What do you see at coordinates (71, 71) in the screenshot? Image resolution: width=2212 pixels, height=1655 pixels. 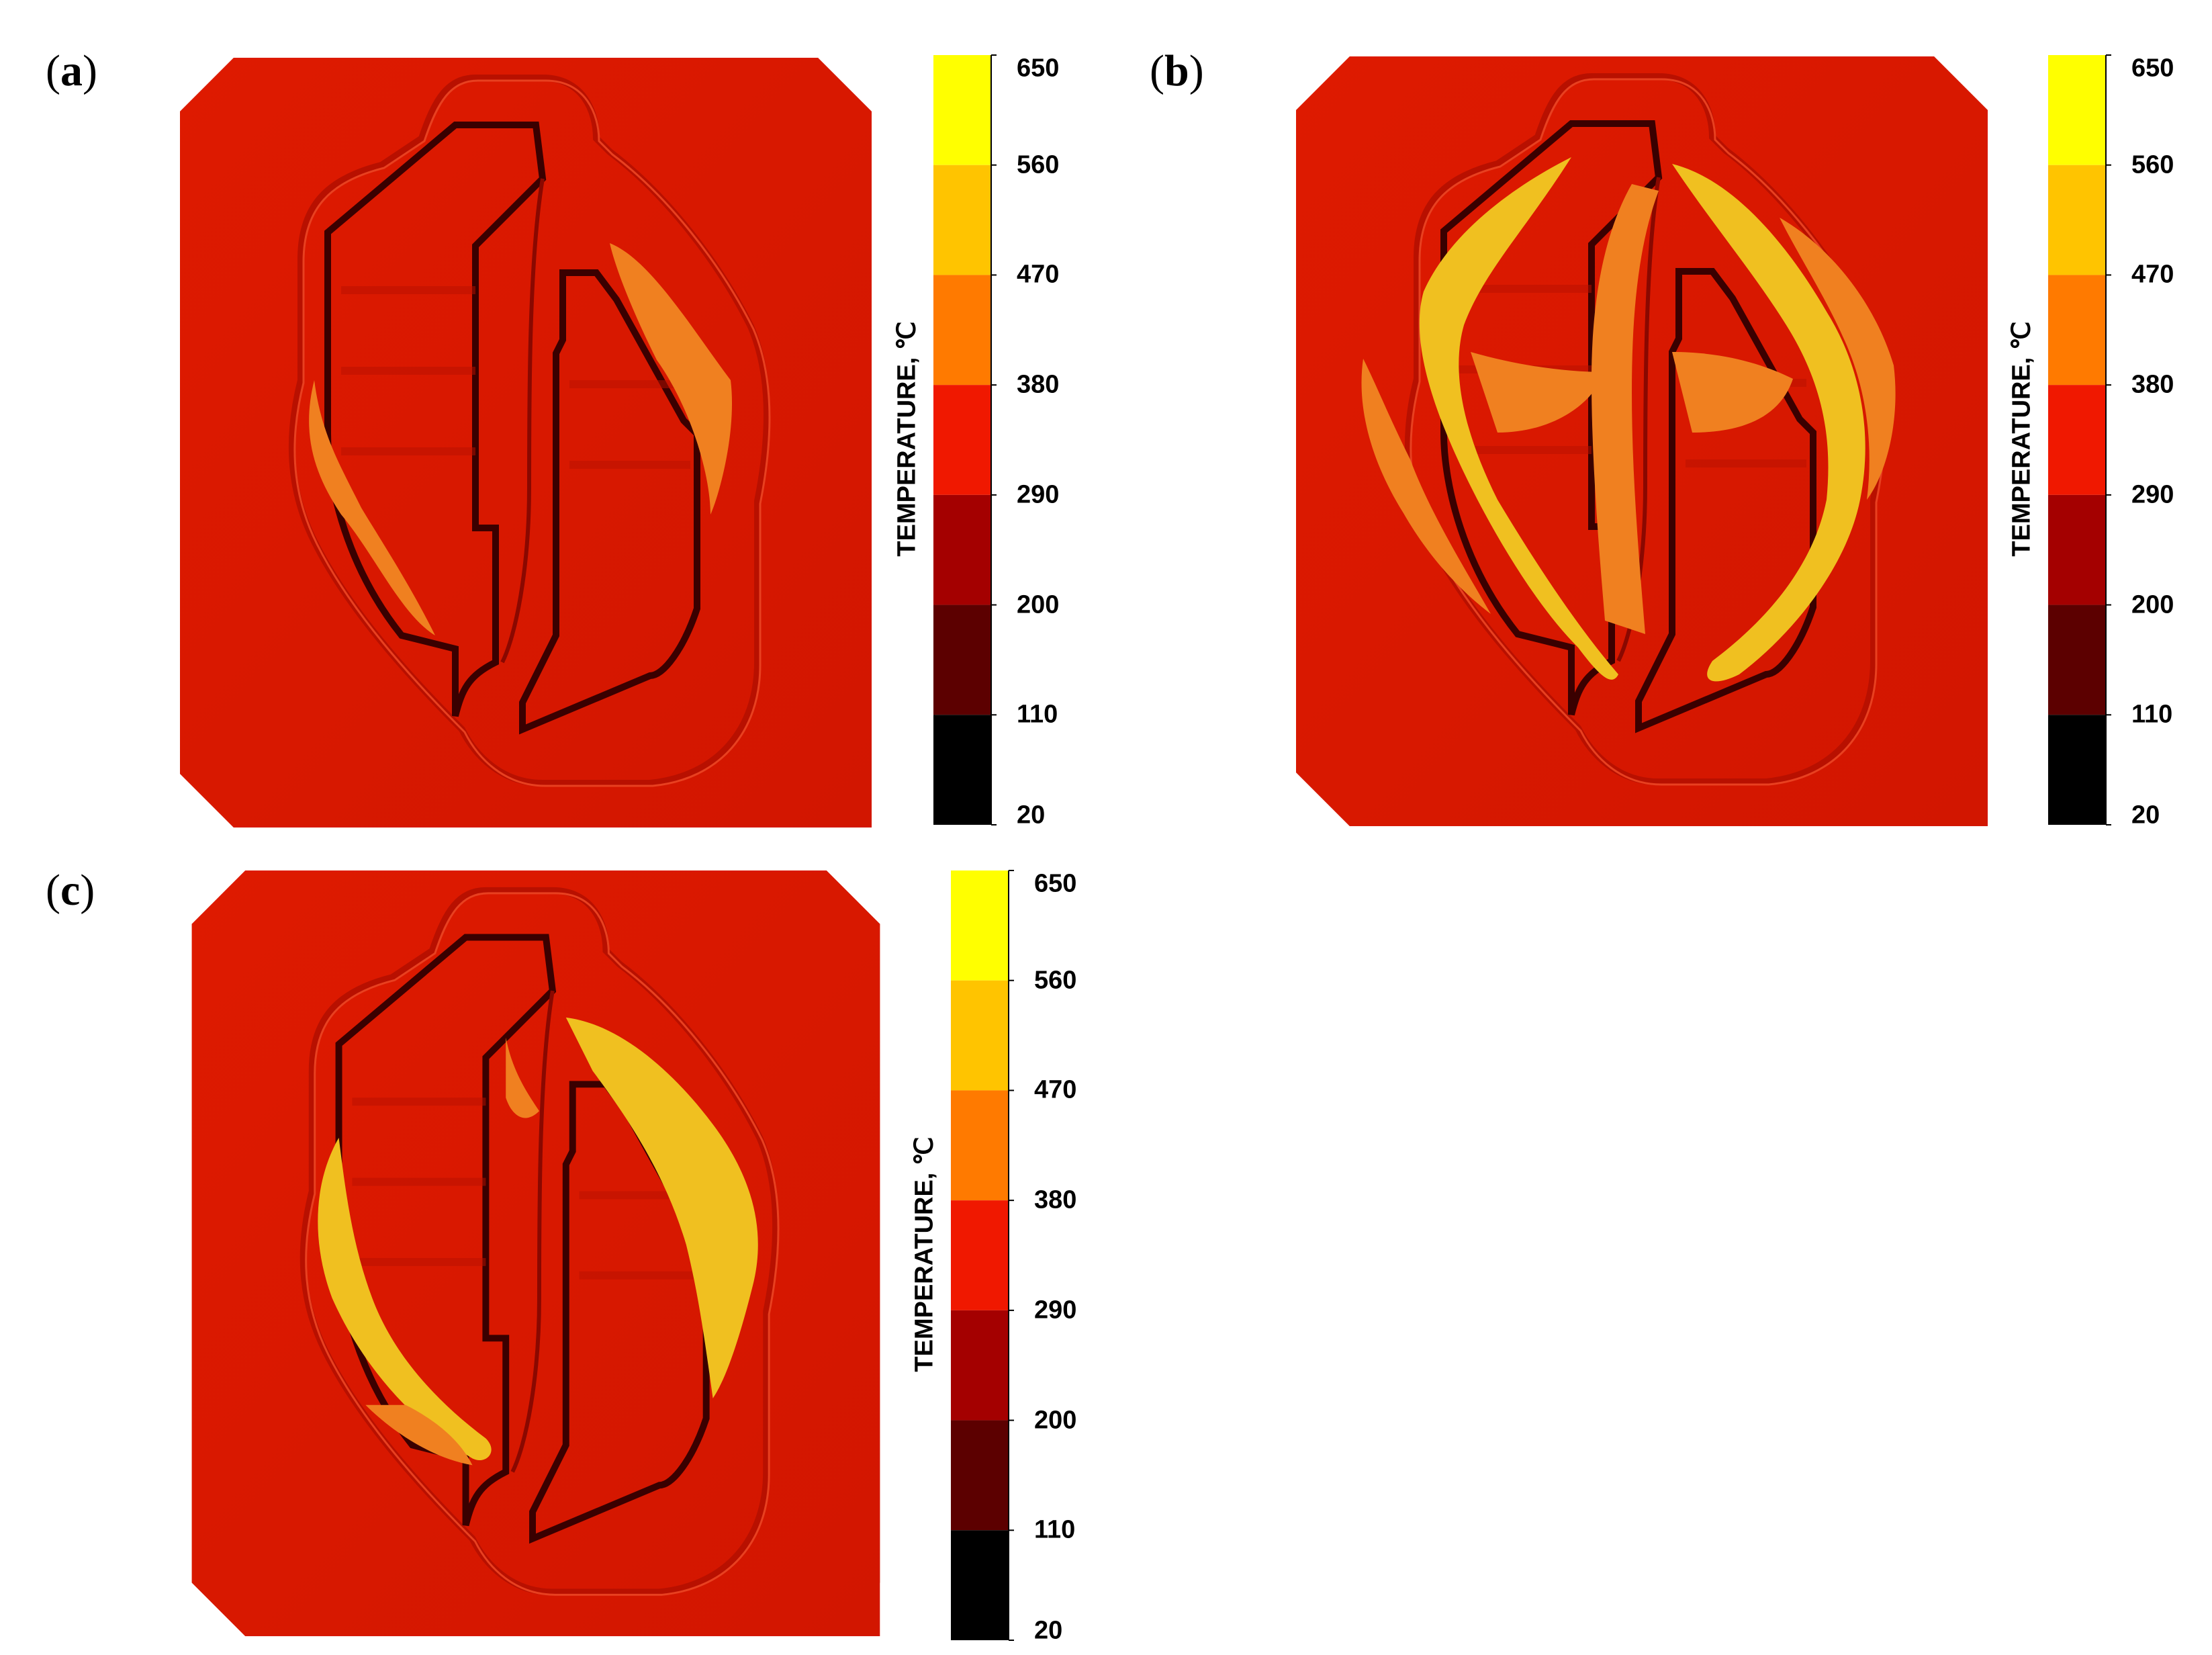 I see `panel-label-a: (a)` at bounding box center [71, 71].